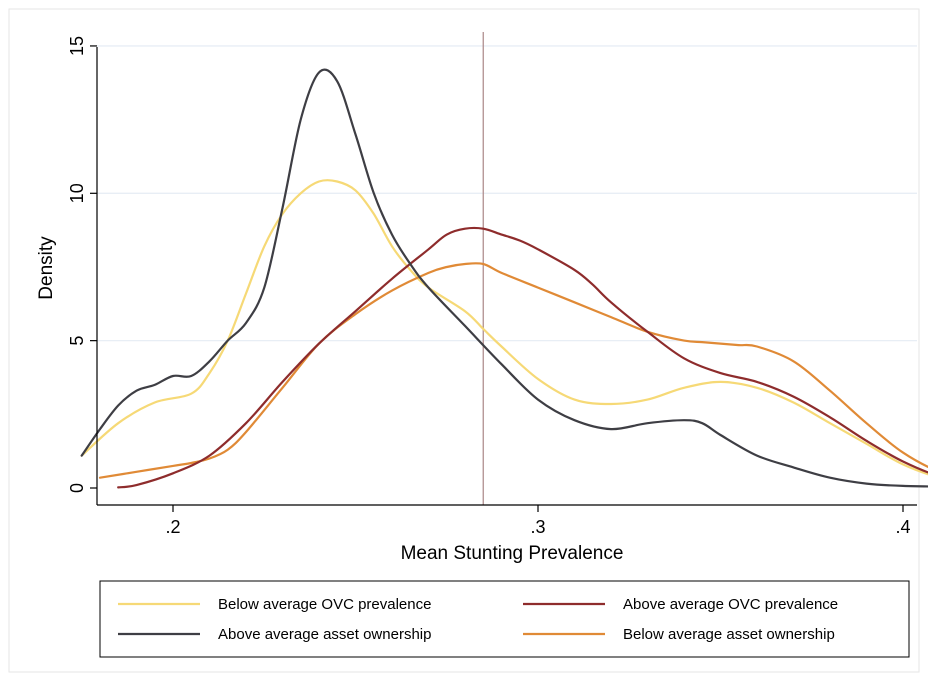  I want to click on y-axis-title: Density, so click(46, 268).